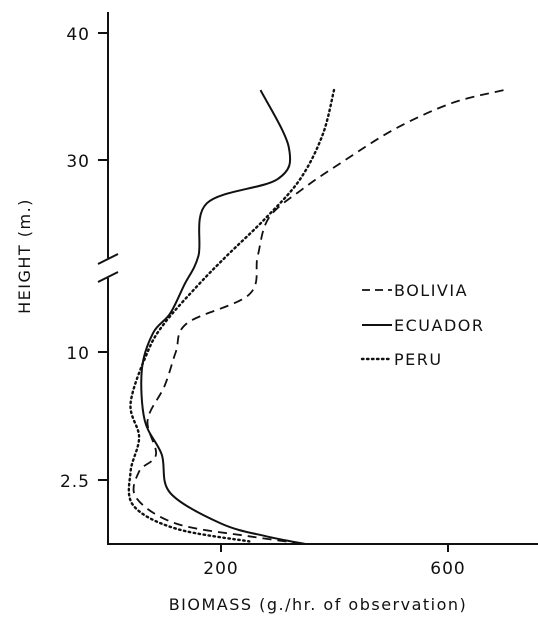 This screenshot has height=617, width=538. Describe the element at coordinates (75, 482) in the screenshot. I see `y-tick-label-2-5: 2.5` at that location.